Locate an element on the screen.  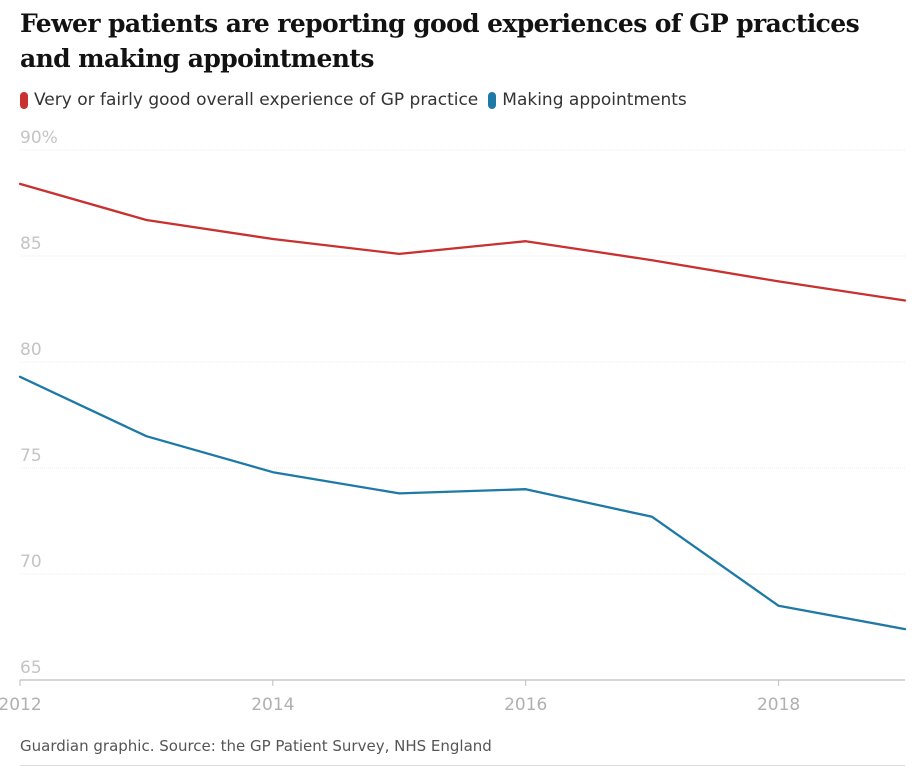
x-tick-label: 2016 is located at coordinates (525, 705).